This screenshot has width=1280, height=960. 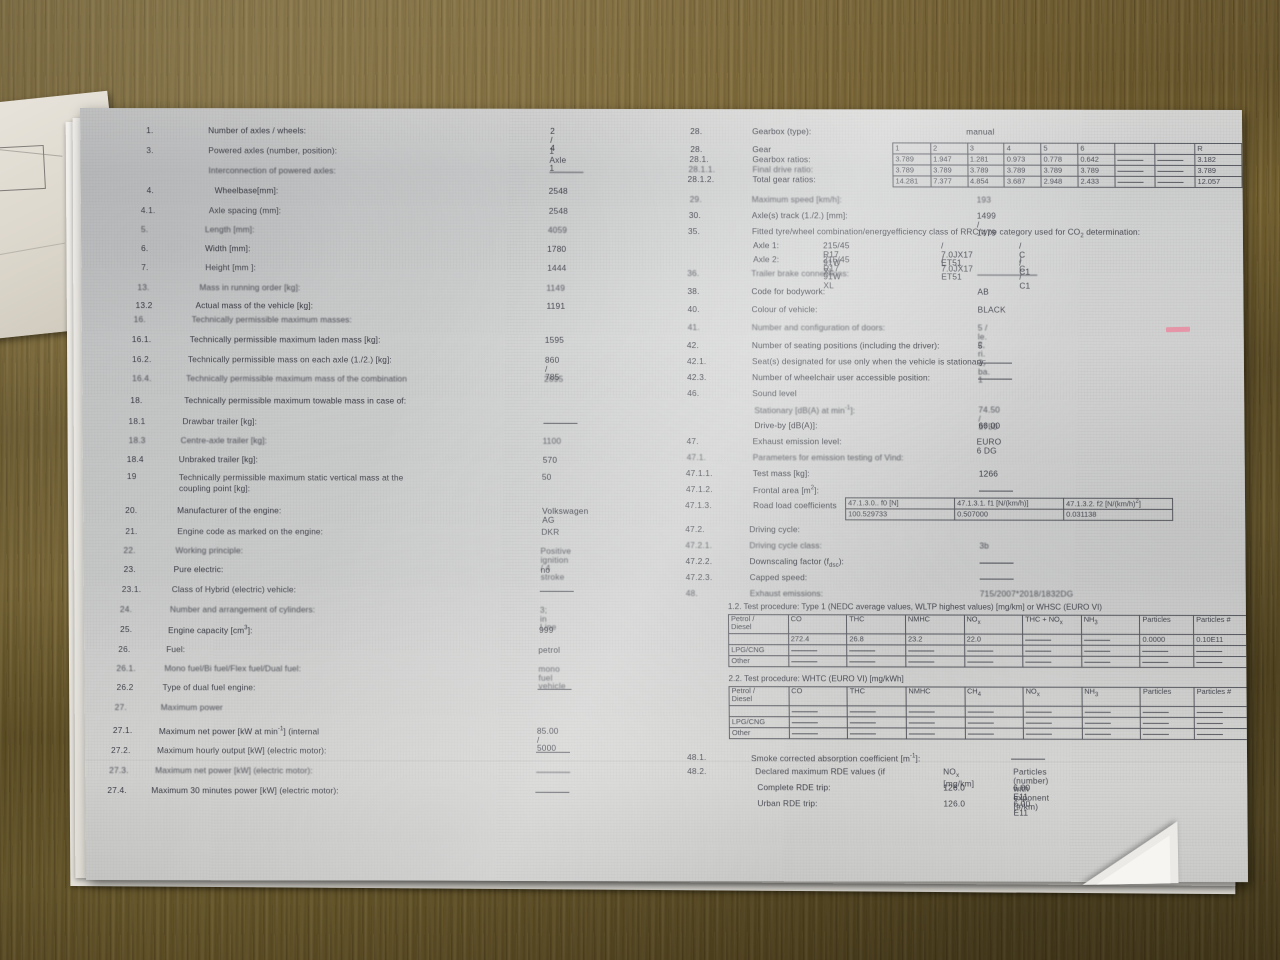 What do you see at coordinates (191, 707) in the screenshot?
I see `row-label: Maximum power` at bounding box center [191, 707].